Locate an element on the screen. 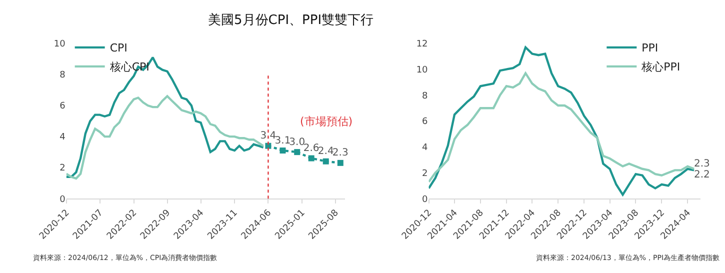 The height and width of the screenshot is (273, 725). data-label: 3.1 is located at coordinates (282, 140).